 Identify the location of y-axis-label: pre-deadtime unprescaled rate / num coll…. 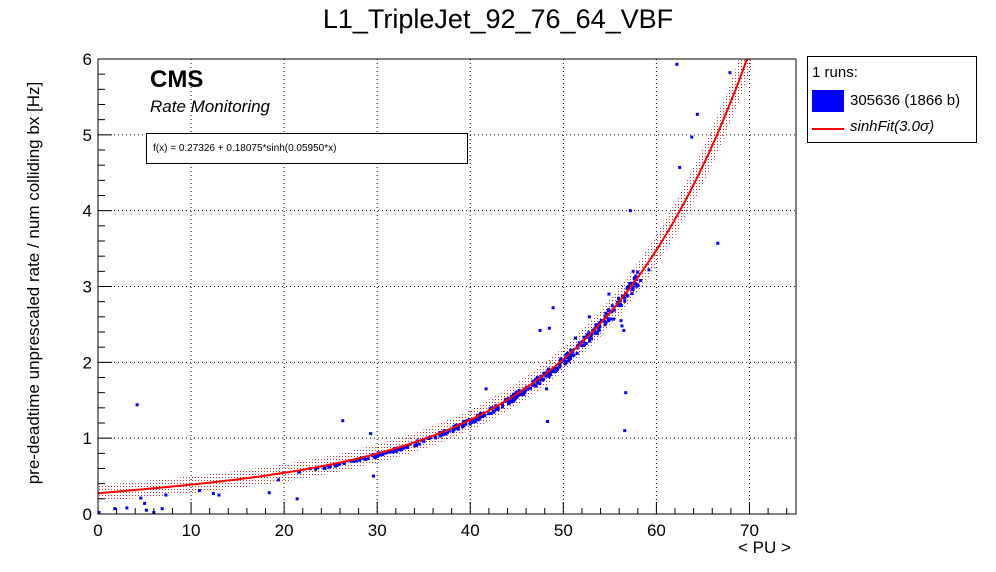
(33, 283).